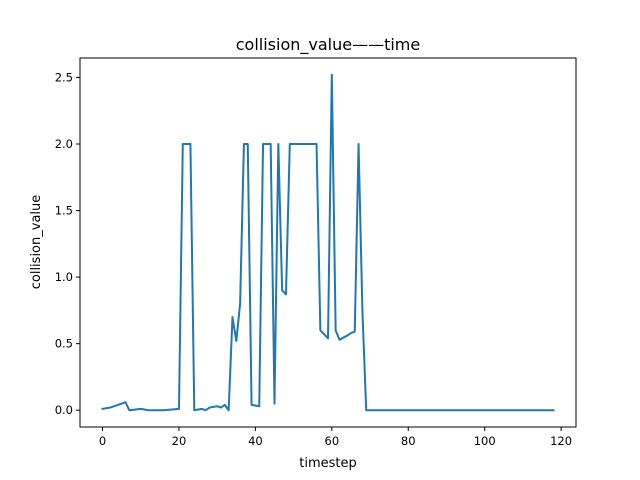 Image resolution: width=640 pixels, height=480 pixels. What do you see at coordinates (64, 144) in the screenshot?
I see `y-tick-label: 2.0` at bounding box center [64, 144].